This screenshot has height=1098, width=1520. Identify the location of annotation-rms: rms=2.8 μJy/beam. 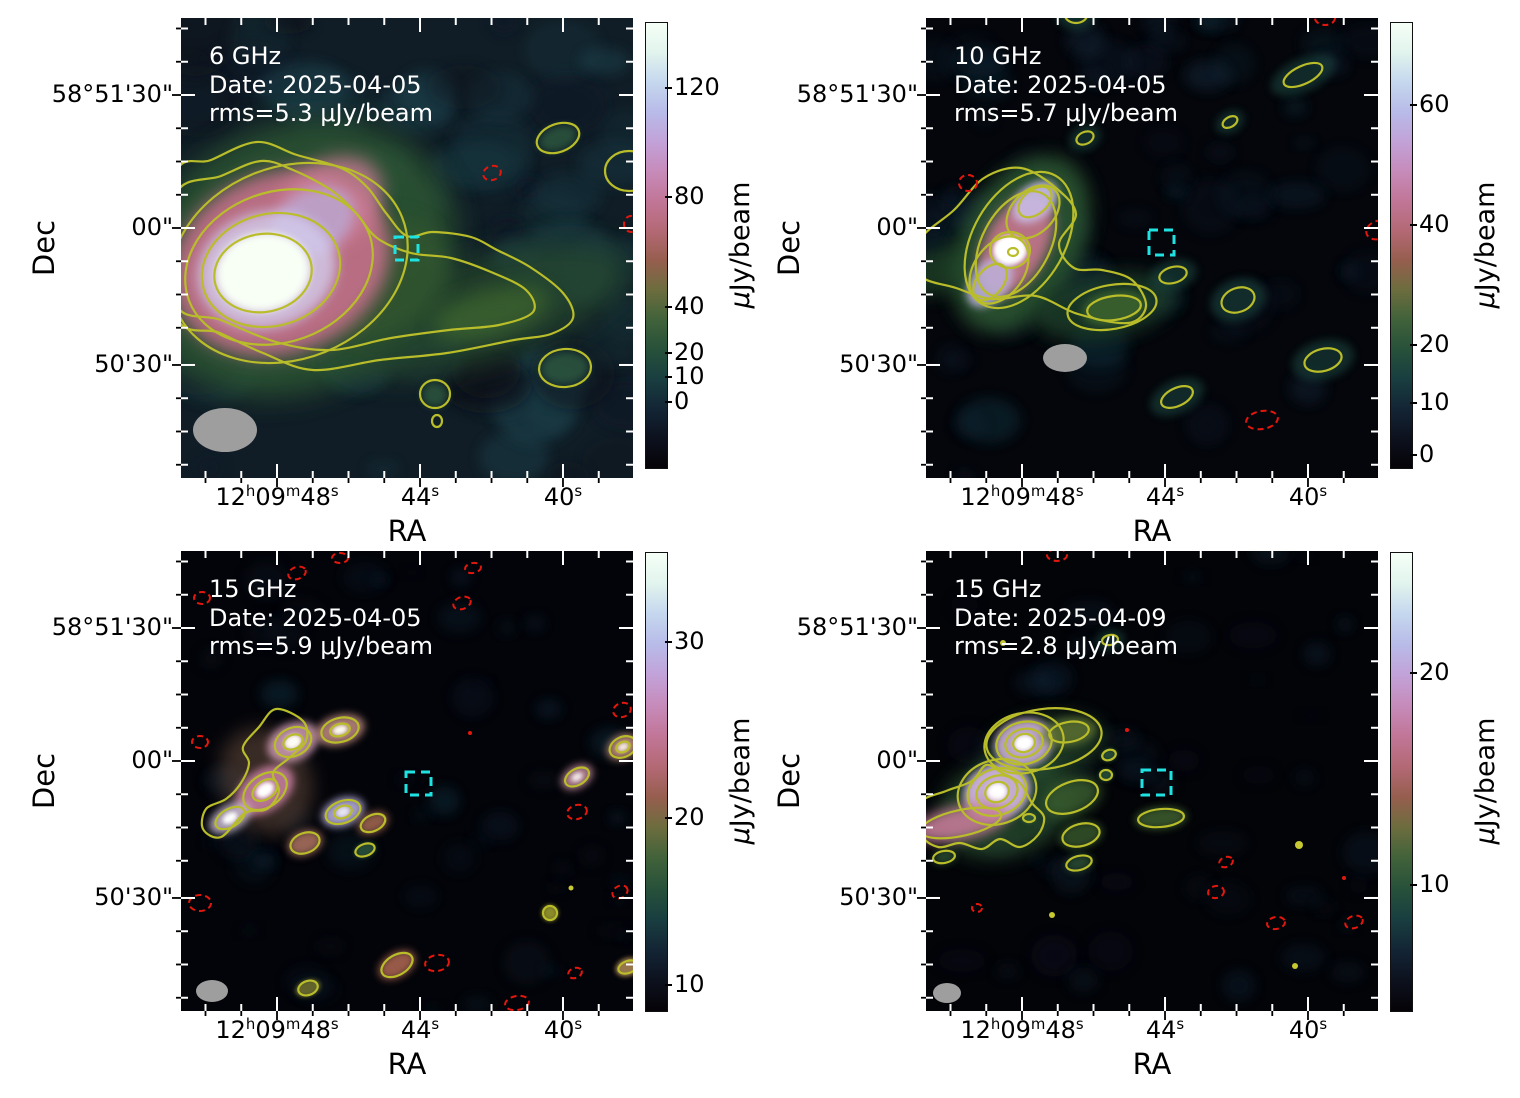
(1066, 646).